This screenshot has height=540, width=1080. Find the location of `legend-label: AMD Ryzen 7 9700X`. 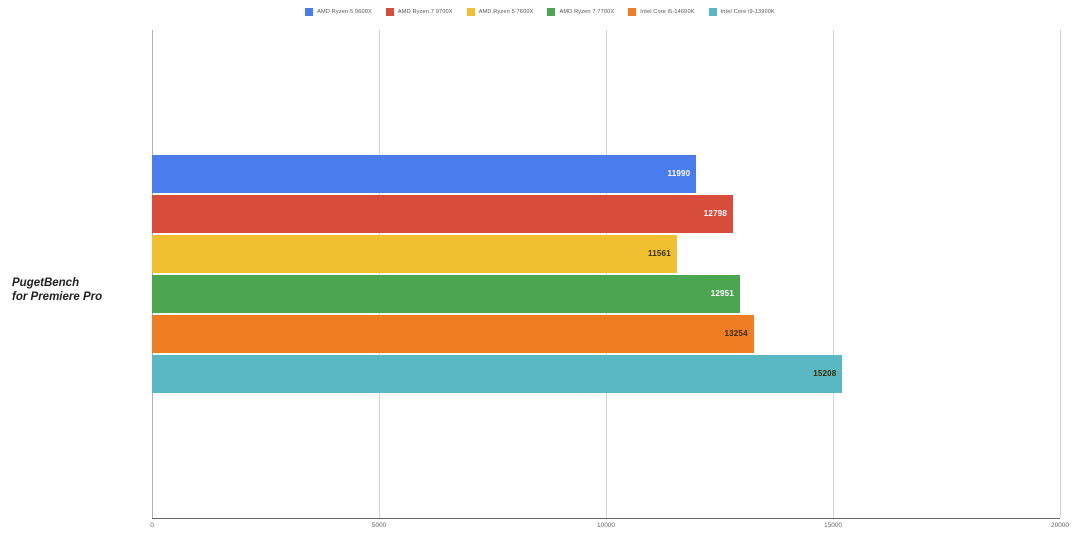

legend-label: AMD Ryzen 7 9700X is located at coordinates (425, 12).